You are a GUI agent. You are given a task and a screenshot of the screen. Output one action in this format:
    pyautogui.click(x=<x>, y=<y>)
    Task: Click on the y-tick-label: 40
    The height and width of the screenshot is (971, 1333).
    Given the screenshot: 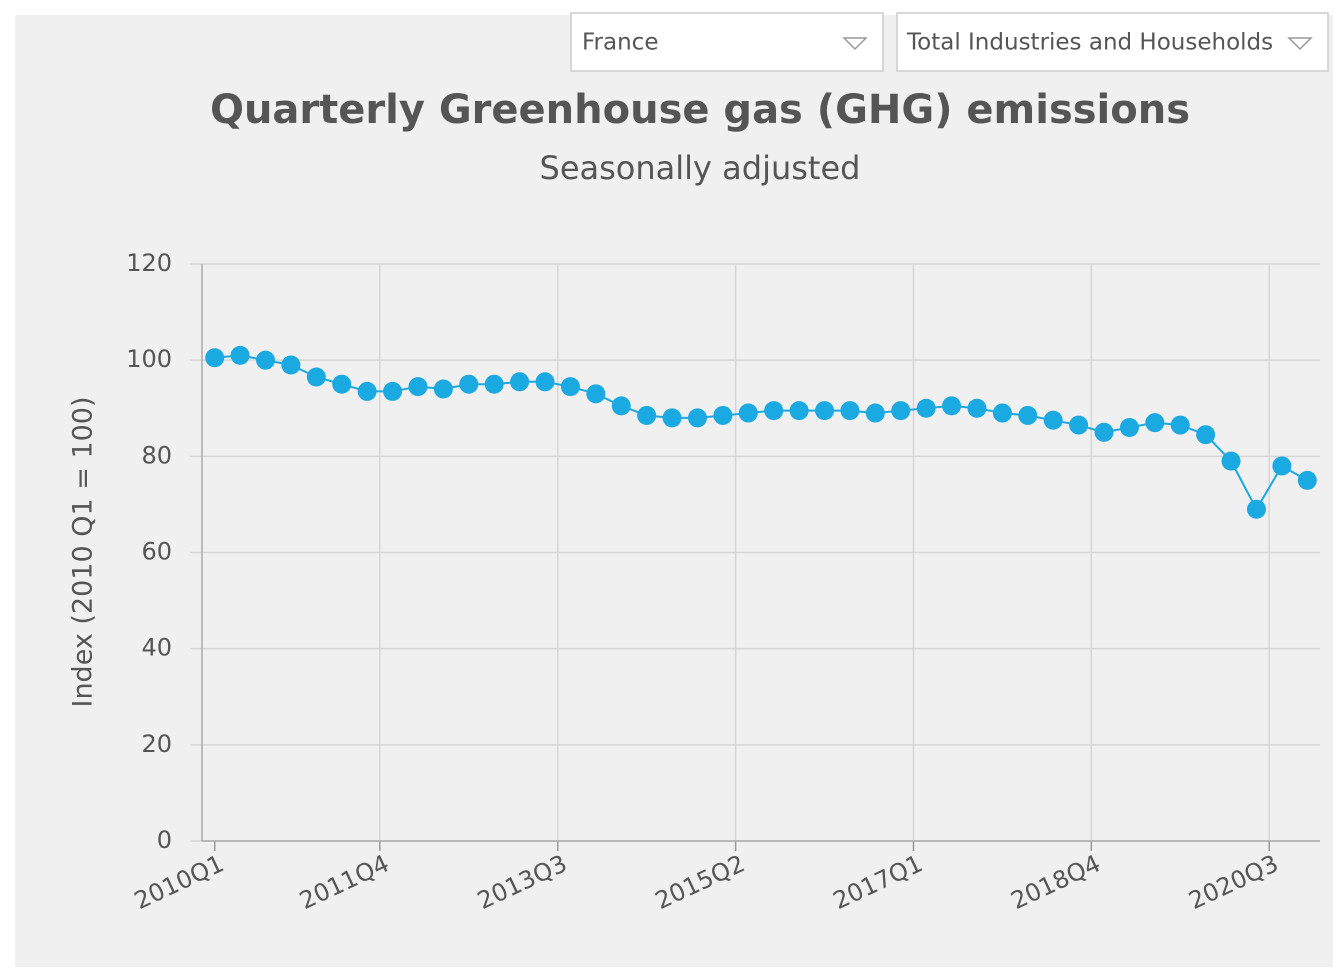 What is the action you would take?
    pyautogui.click(x=156, y=648)
    